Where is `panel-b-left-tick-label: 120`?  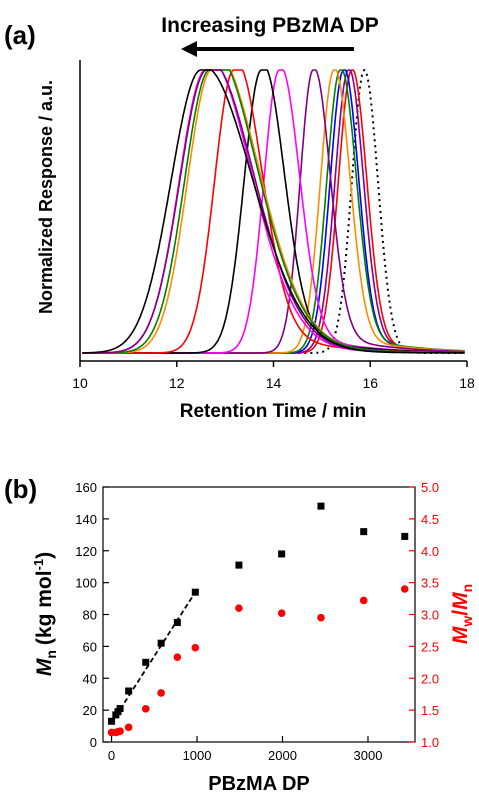 panel-b-left-tick-label: 120 is located at coordinates (86, 551).